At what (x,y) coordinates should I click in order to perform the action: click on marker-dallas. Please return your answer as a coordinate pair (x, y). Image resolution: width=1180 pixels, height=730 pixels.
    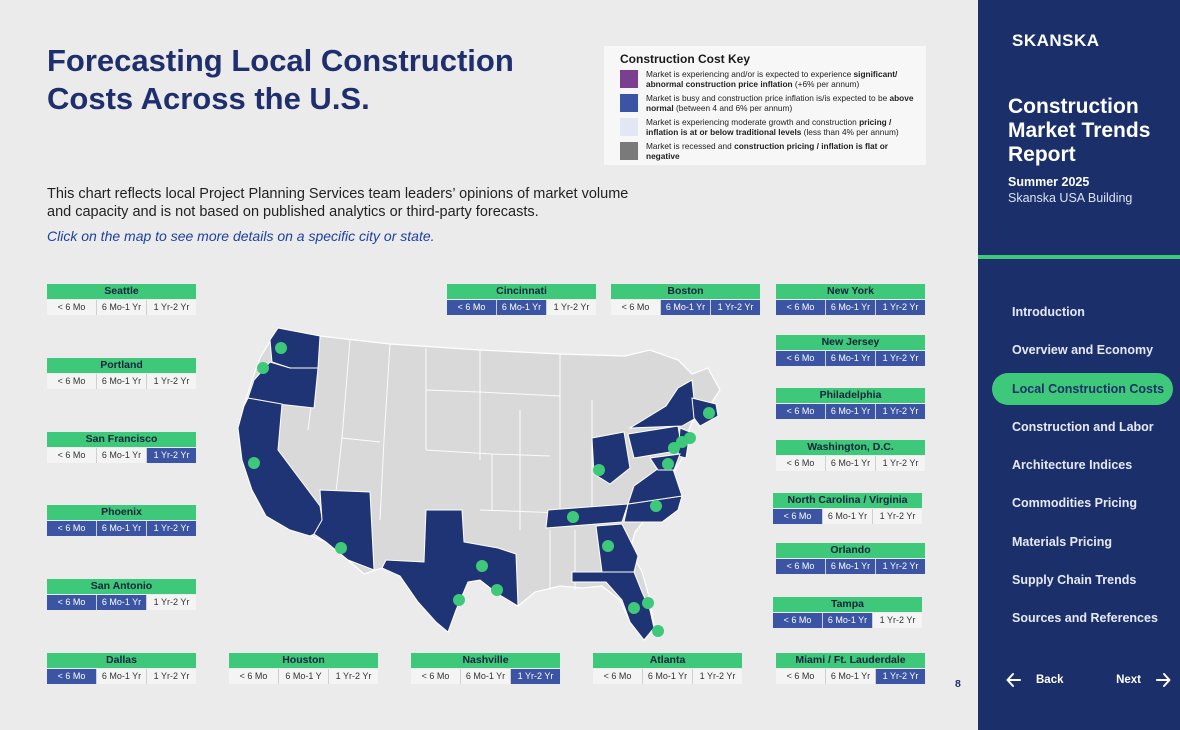
    Looking at the image, I should click on (482, 566).